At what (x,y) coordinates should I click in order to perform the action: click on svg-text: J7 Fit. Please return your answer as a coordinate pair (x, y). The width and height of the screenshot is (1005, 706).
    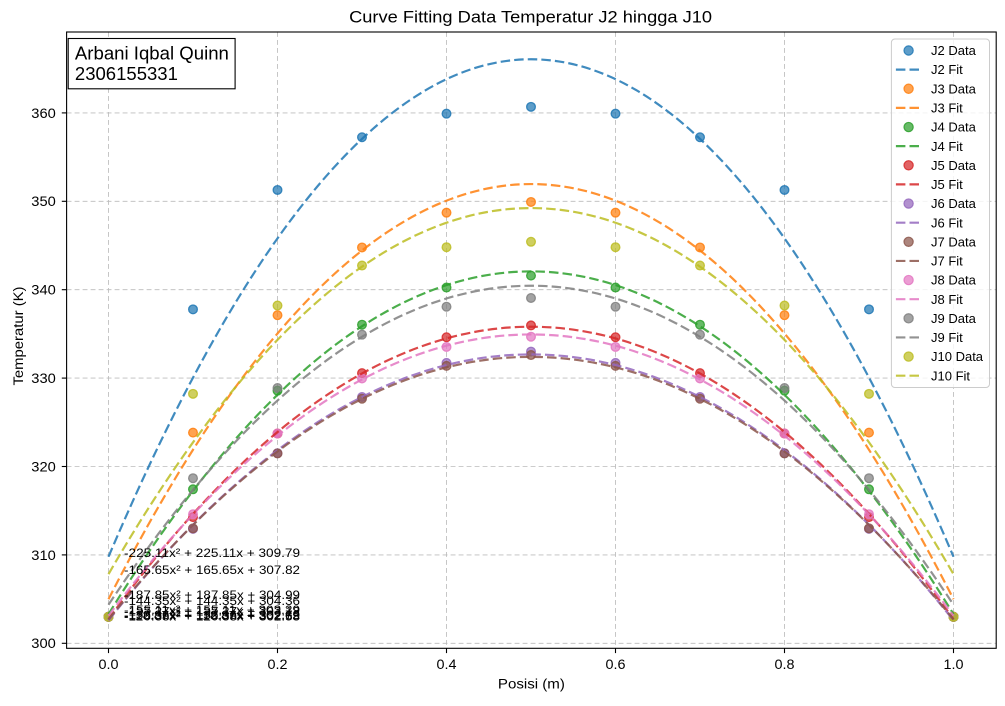
    Looking at the image, I should click on (947, 261).